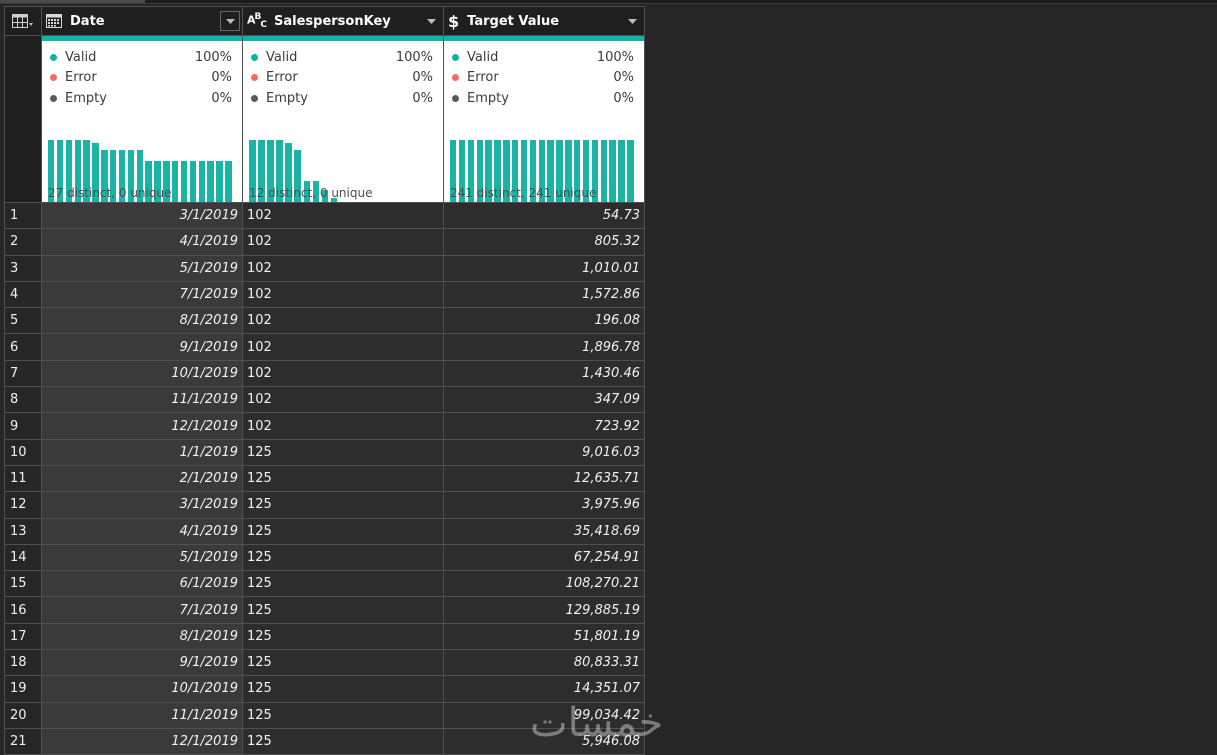 This screenshot has height=755, width=1217. Describe the element at coordinates (544, 215) in the screenshot. I see `target-value-cell: 54.73` at that location.